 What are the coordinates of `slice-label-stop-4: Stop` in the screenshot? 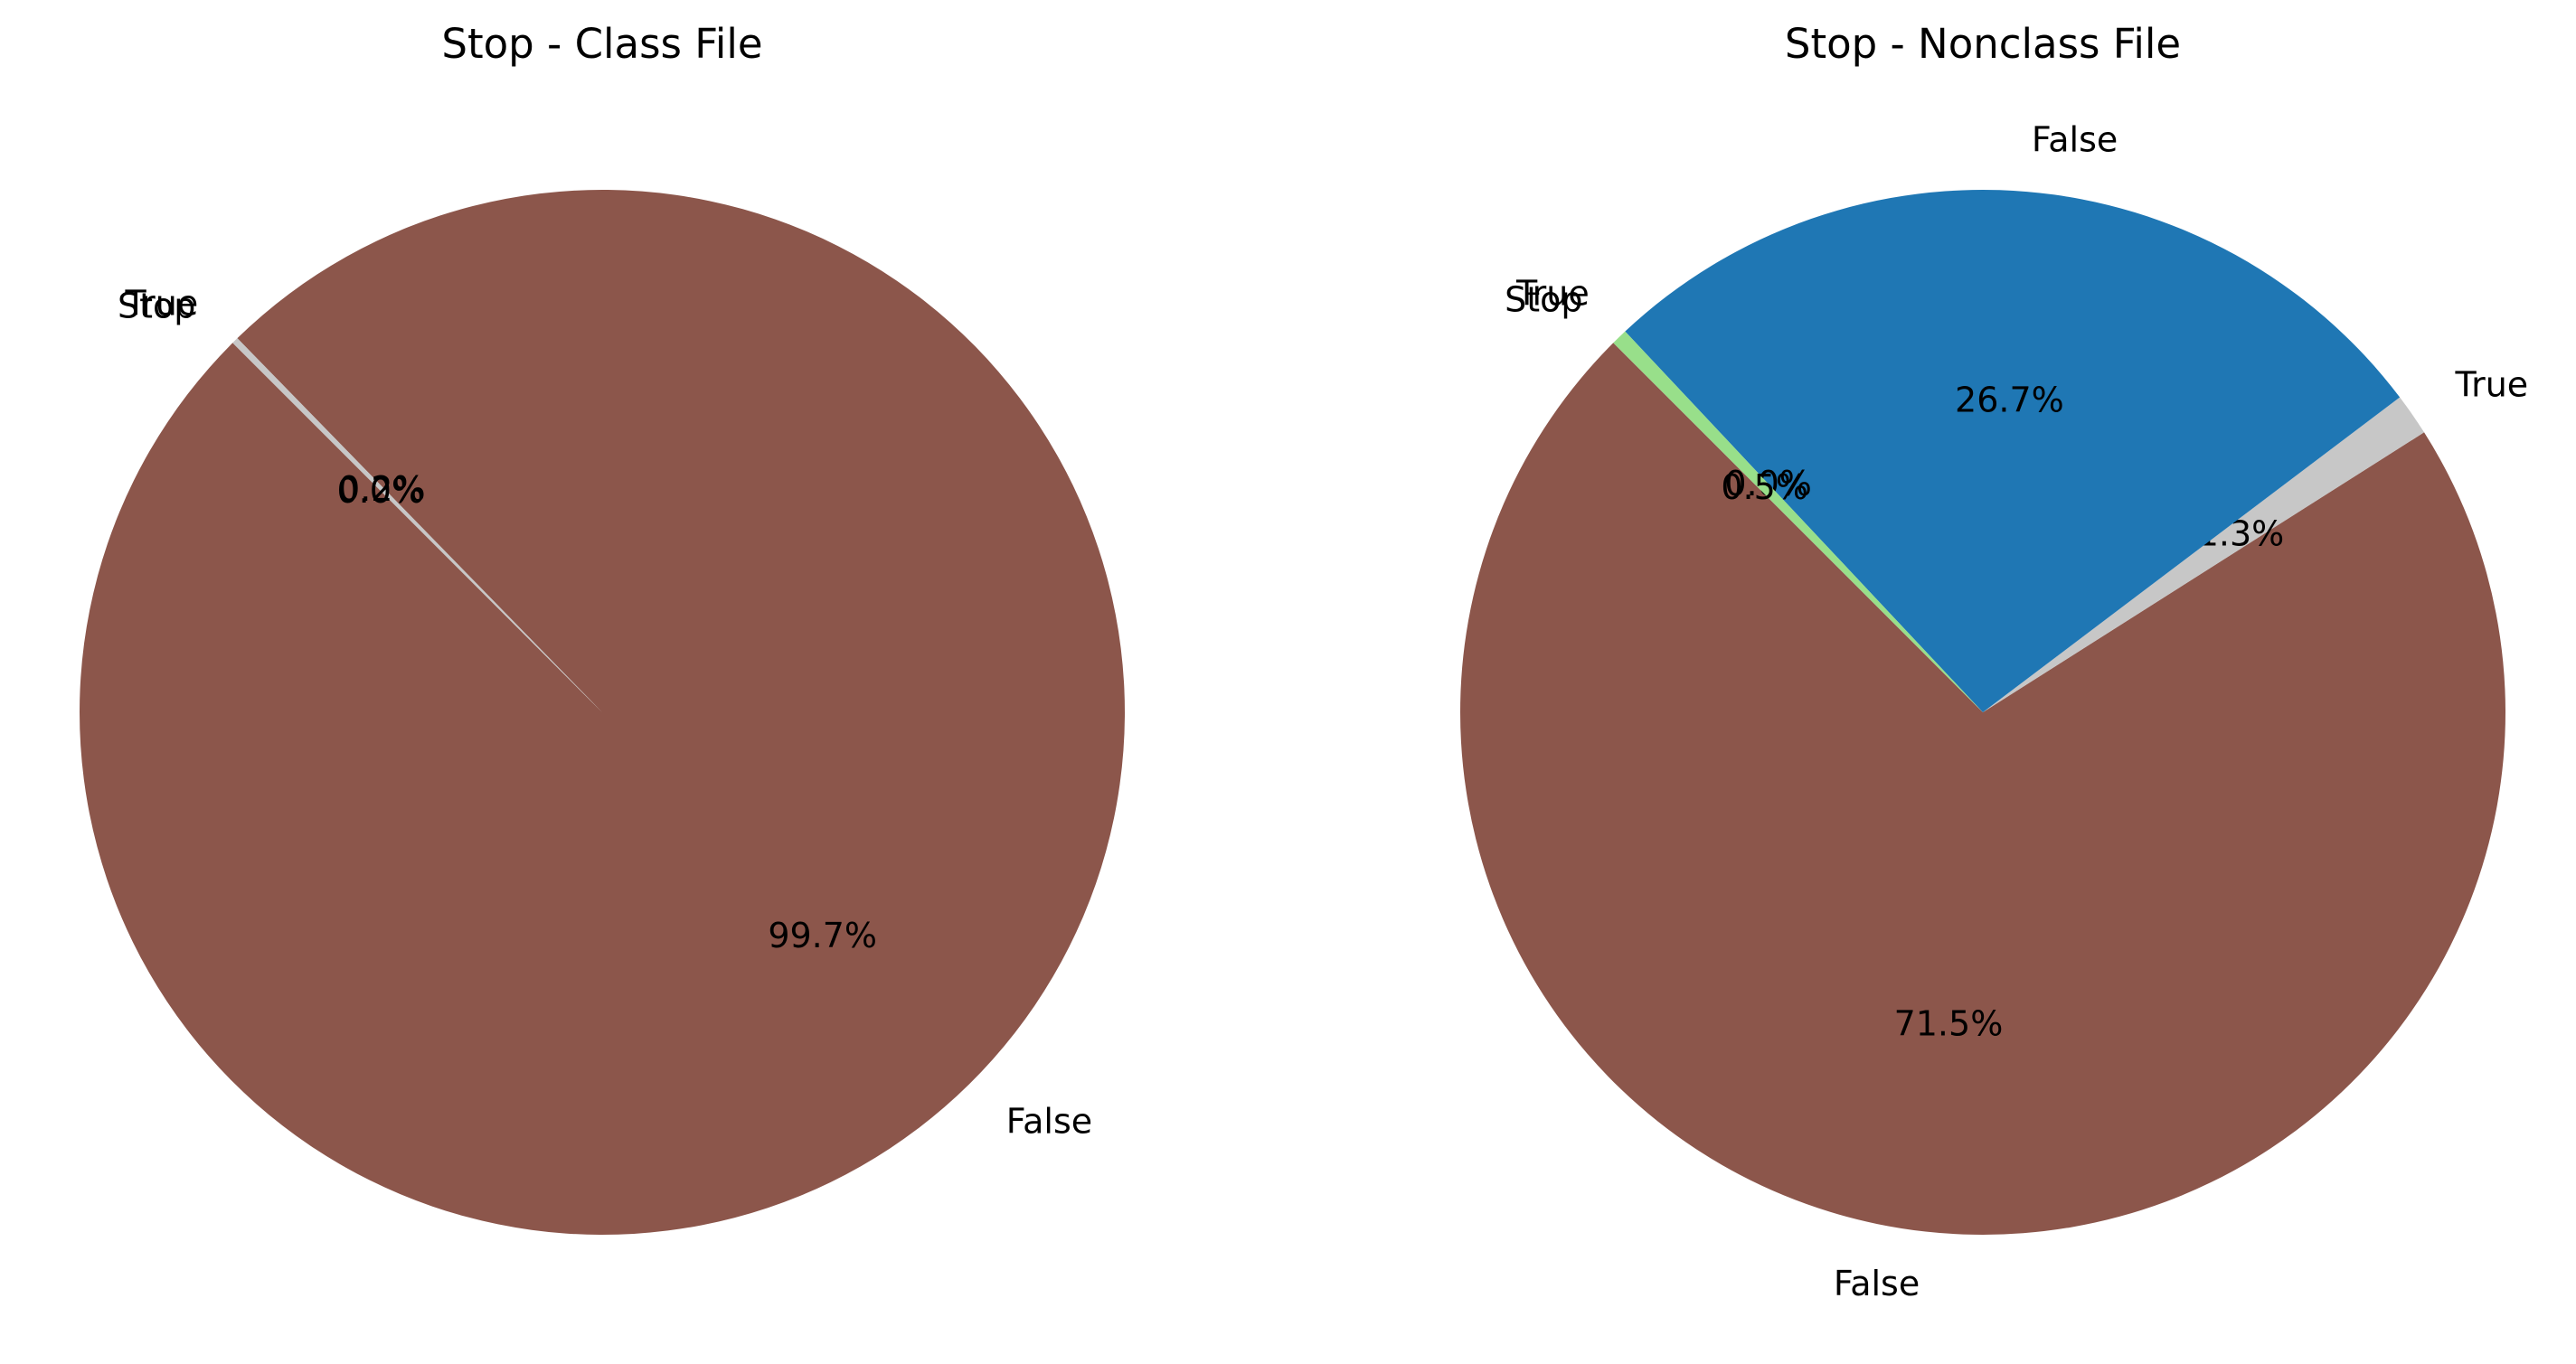 It's located at (1543, 299).